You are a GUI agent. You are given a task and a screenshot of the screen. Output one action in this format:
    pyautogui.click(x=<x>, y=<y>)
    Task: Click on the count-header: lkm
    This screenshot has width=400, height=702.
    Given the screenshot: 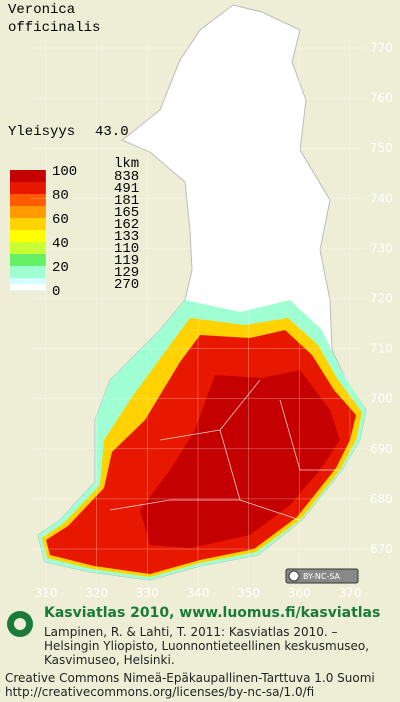 What is the action you would take?
    pyautogui.click(x=126, y=164)
    